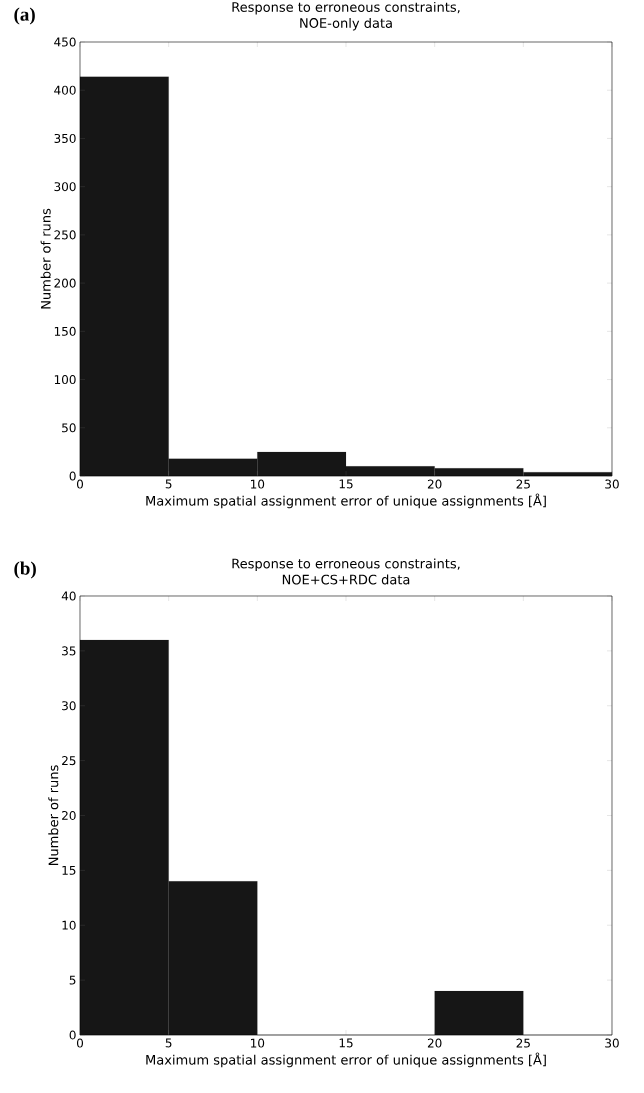 Image resolution: width=644 pixels, height=1093 pixels. What do you see at coordinates (69, 428) in the screenshot?
I see `y-tick-label: 50` at bounding box center [69, 428].